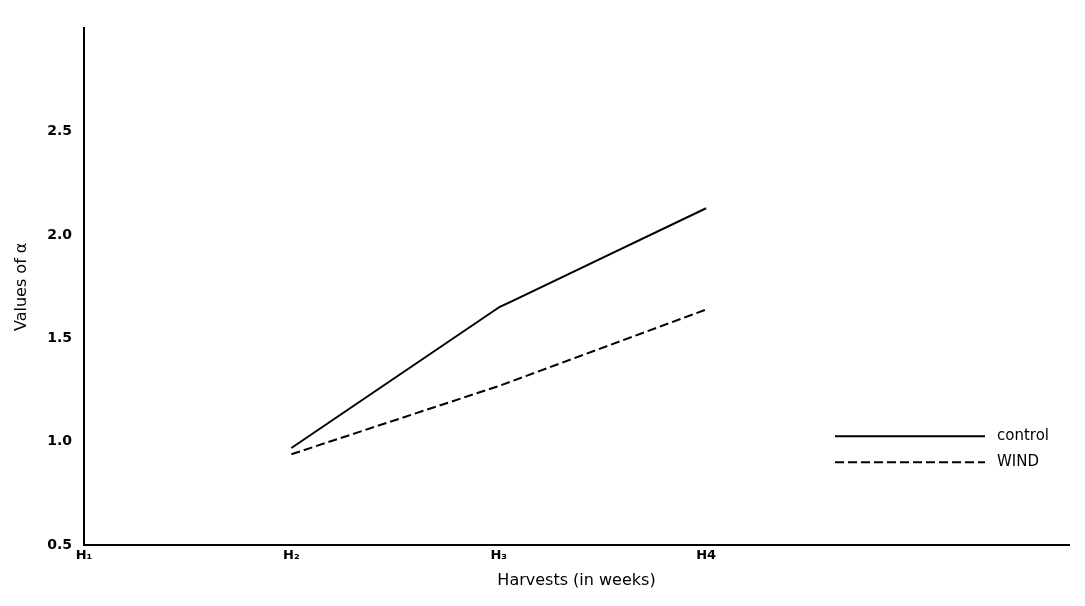 The height and width of the screenshot is (606, 1085). What do you see at coordinates (499, 555) in the screenshot?
I see `x-tick-label: H₃` at bounding box center [499, 555].